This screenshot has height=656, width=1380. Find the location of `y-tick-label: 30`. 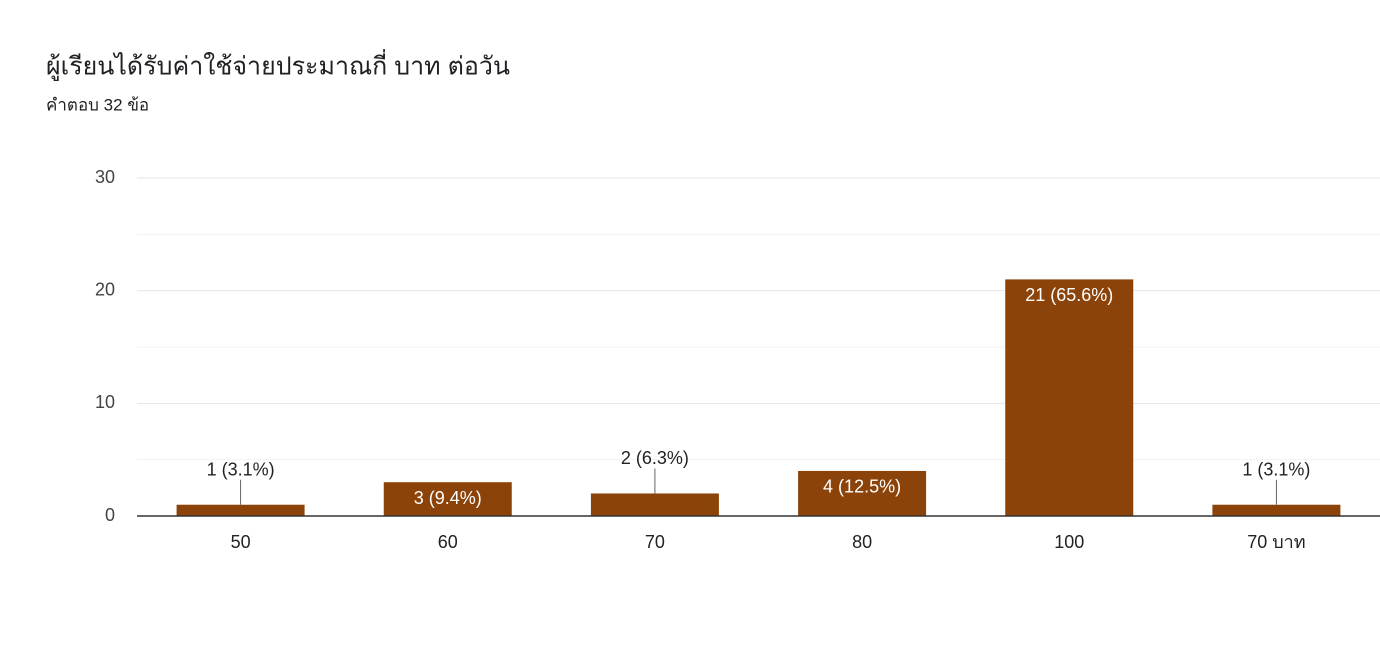

y-tick-label: 30 is located at coordinates (105, 177).